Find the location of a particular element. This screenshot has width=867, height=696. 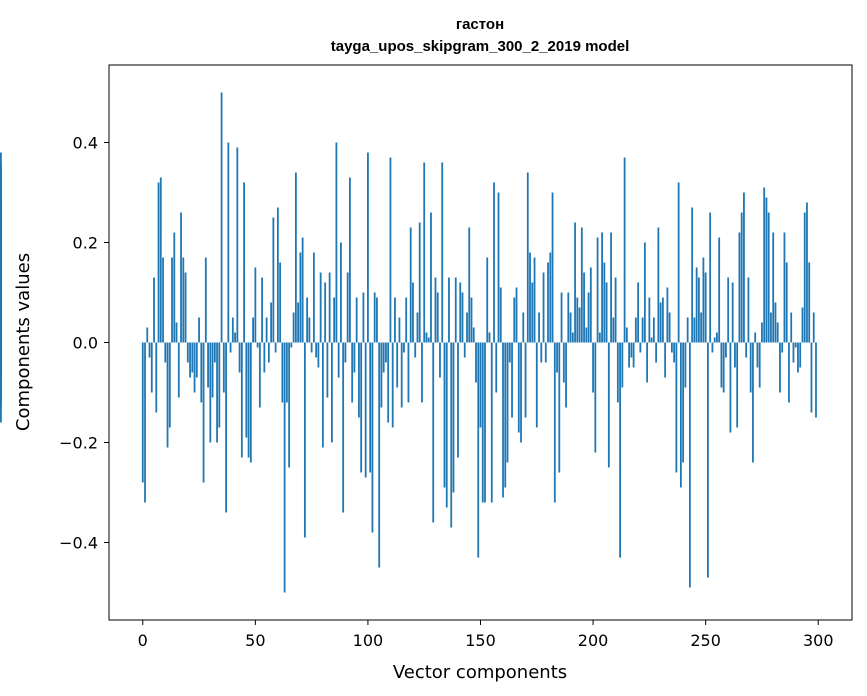

x-axis-label: Vector components is located at coordinates (480, 672).